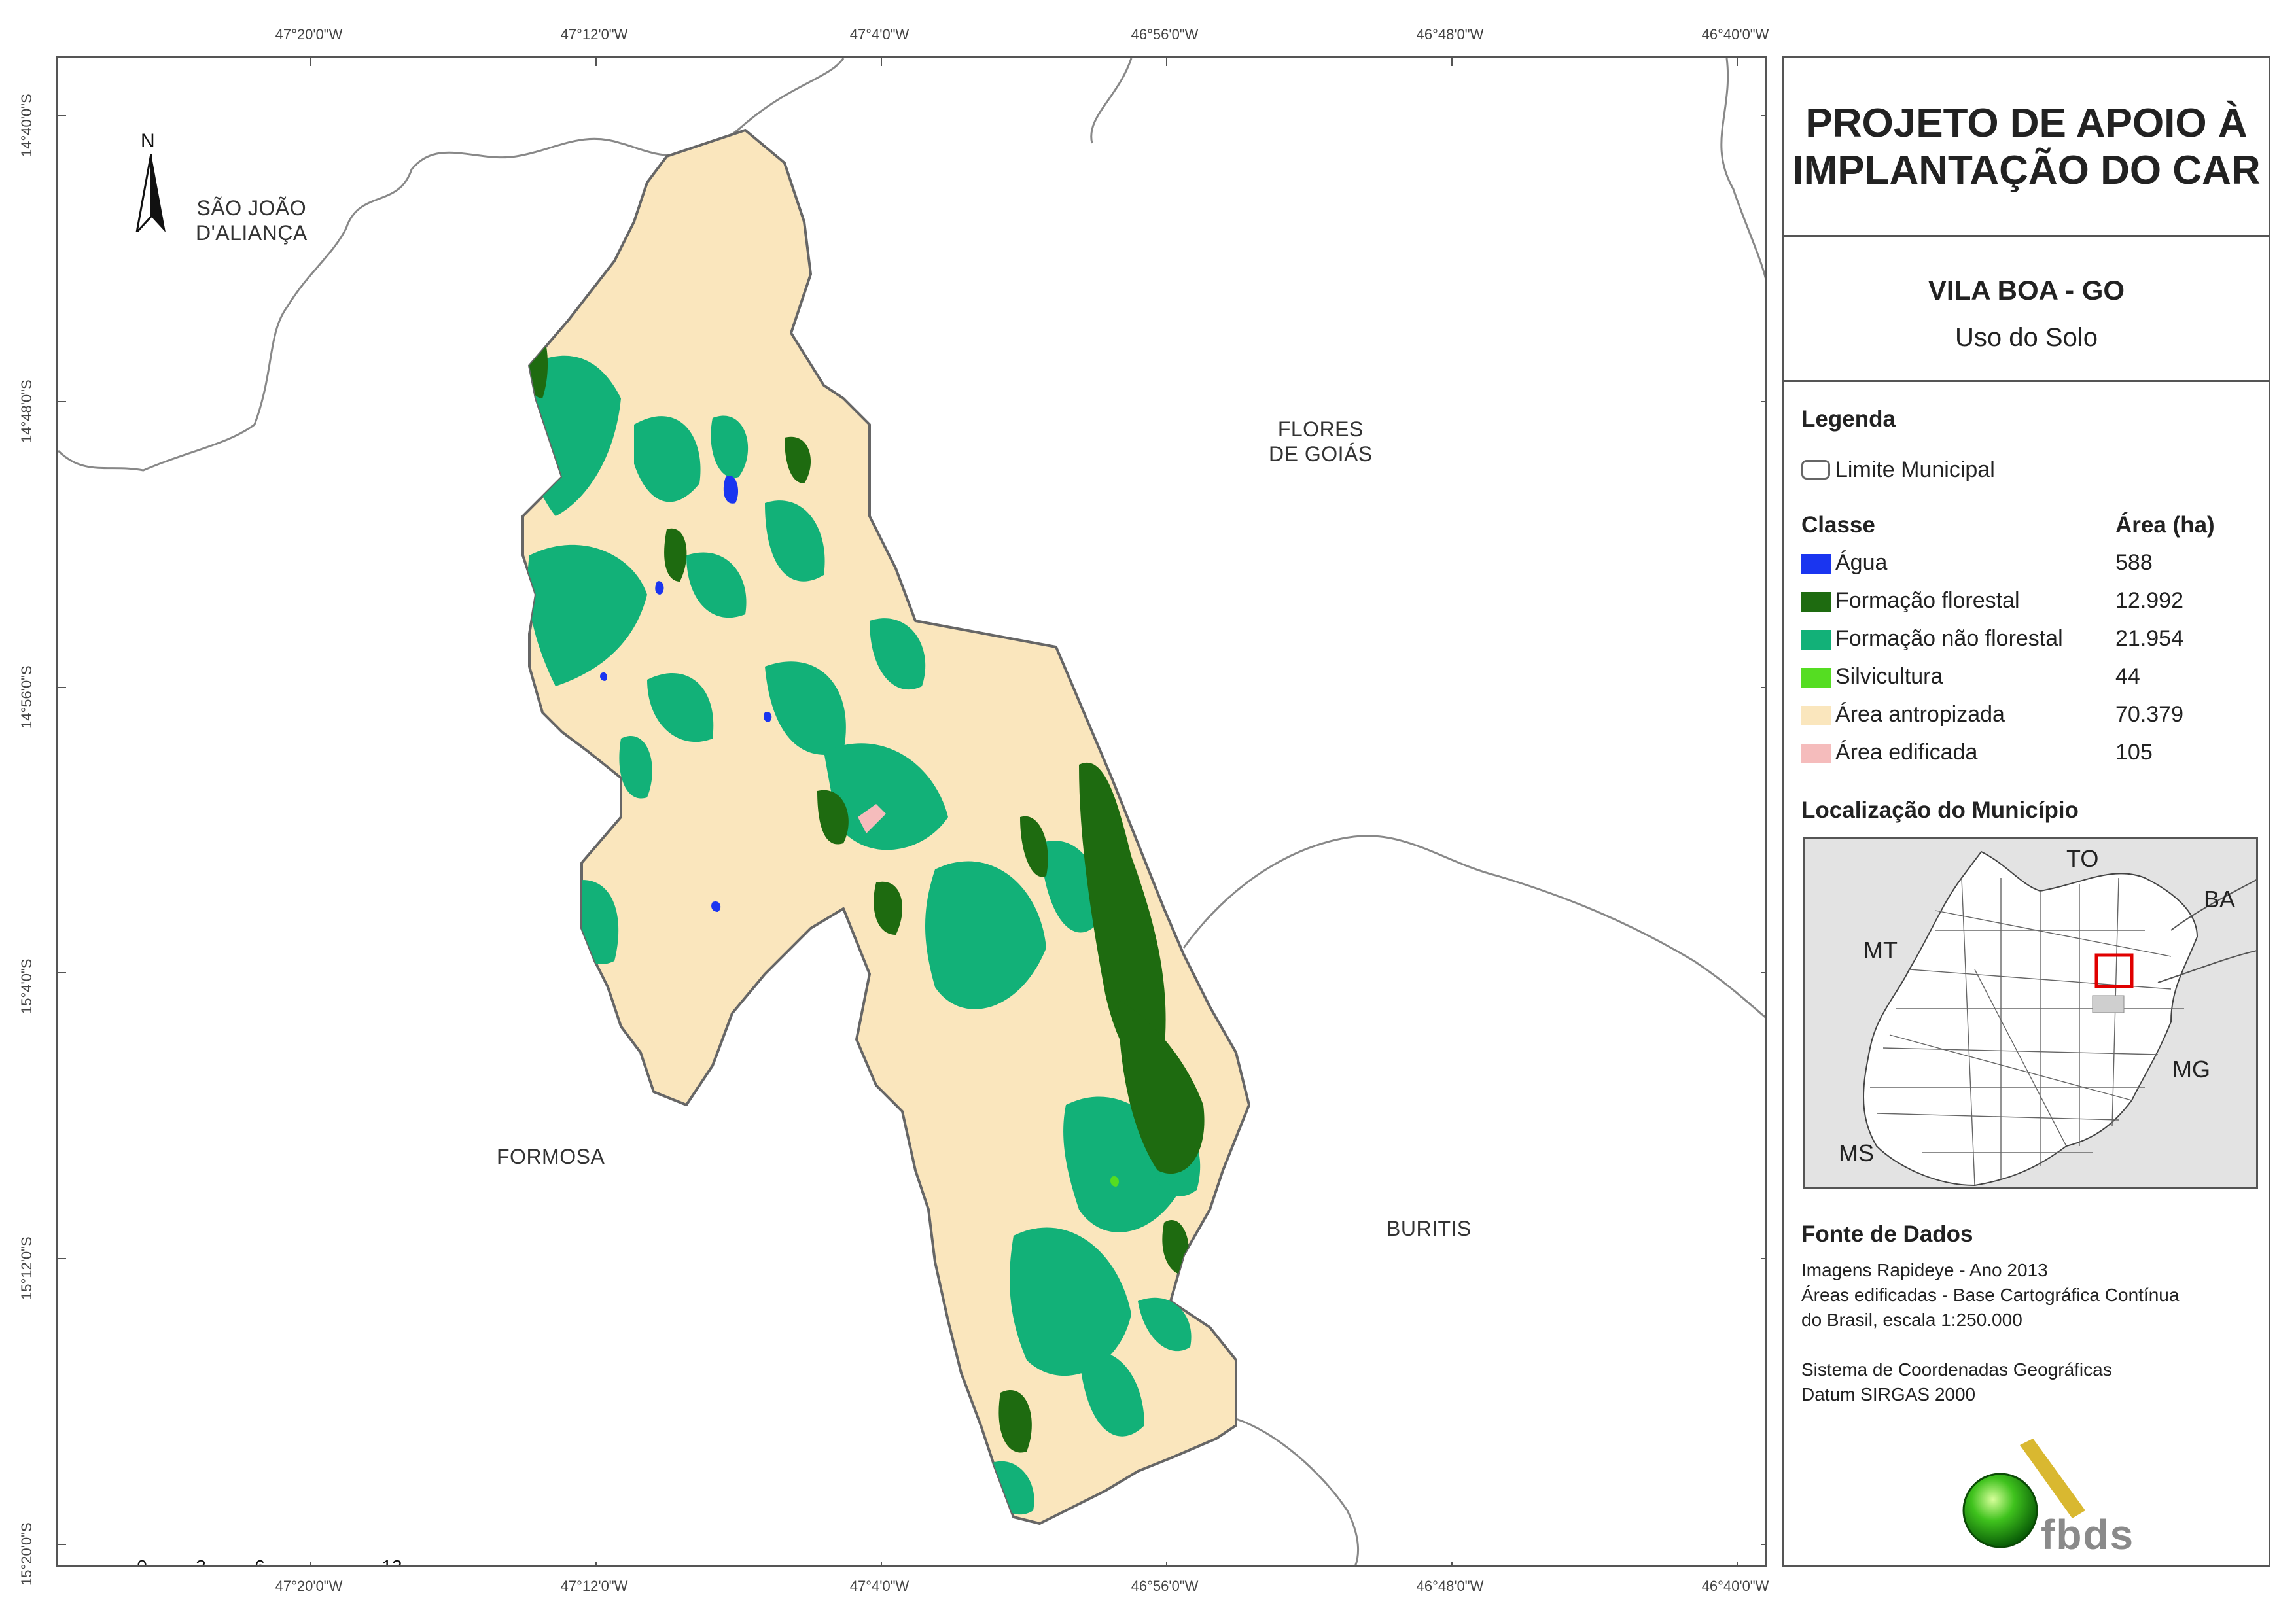 The image size is (2296, 1623). What do you see at coordinates (26, 697) in the screenshot?
I see `coord-left-3: 14°56'0"S` at bounding box center [26, 697].